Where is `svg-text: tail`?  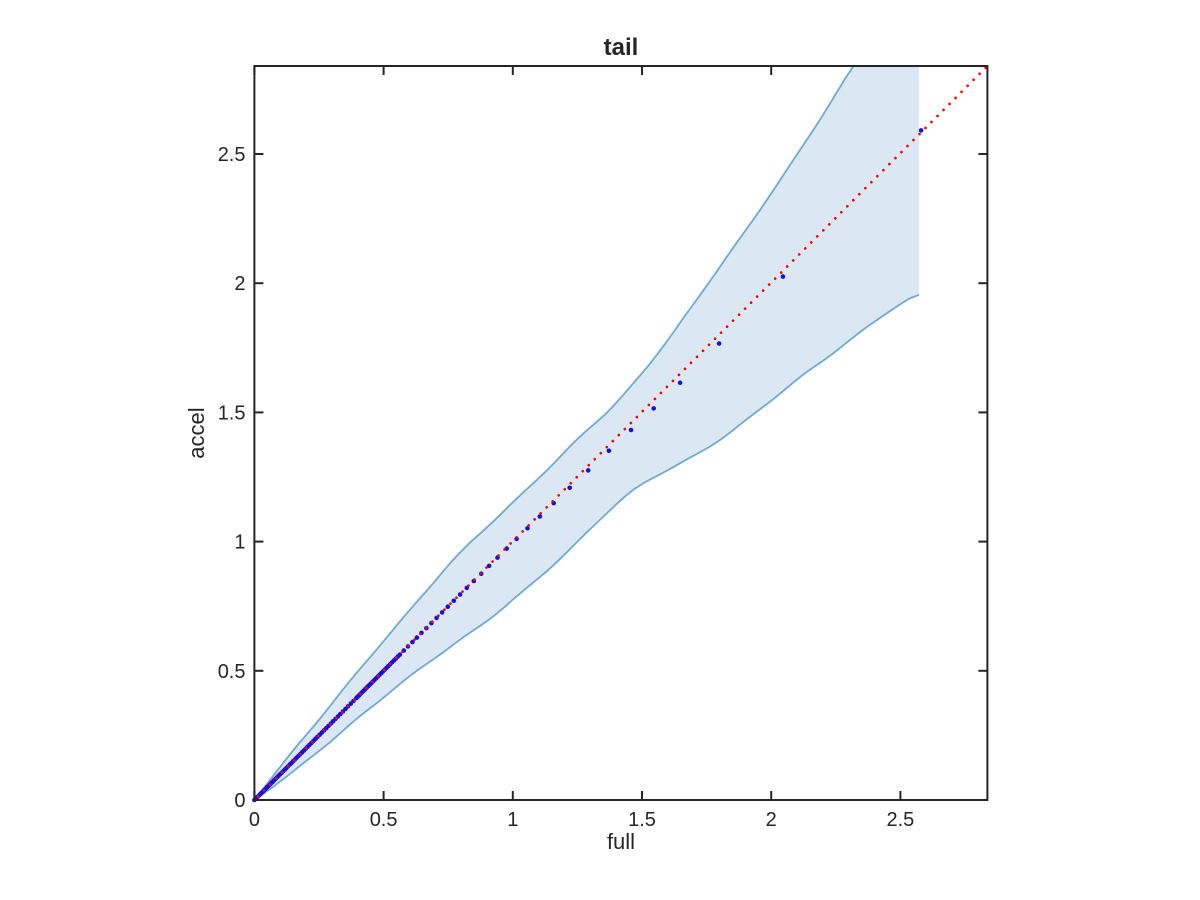
svg-text: tail is located at coordinates (621, 47).